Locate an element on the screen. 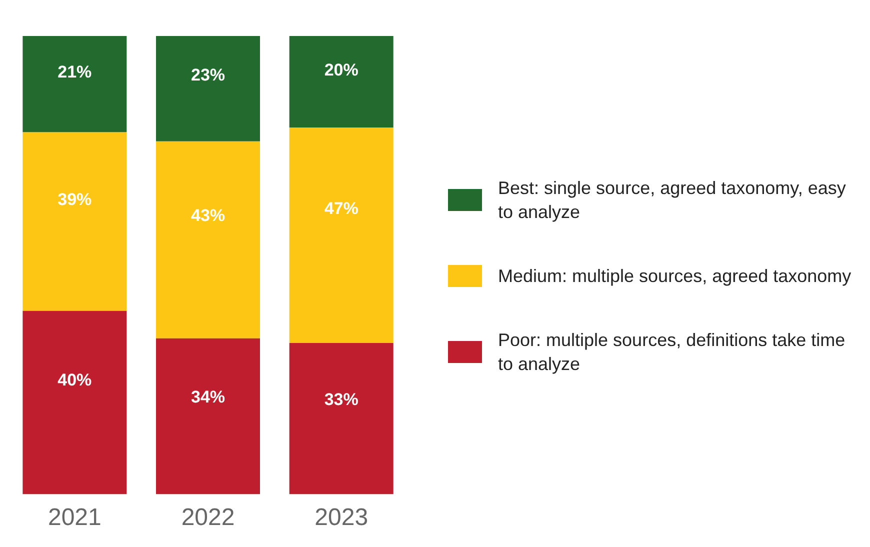  data-label: 43% is located at coordinates (208, 215).